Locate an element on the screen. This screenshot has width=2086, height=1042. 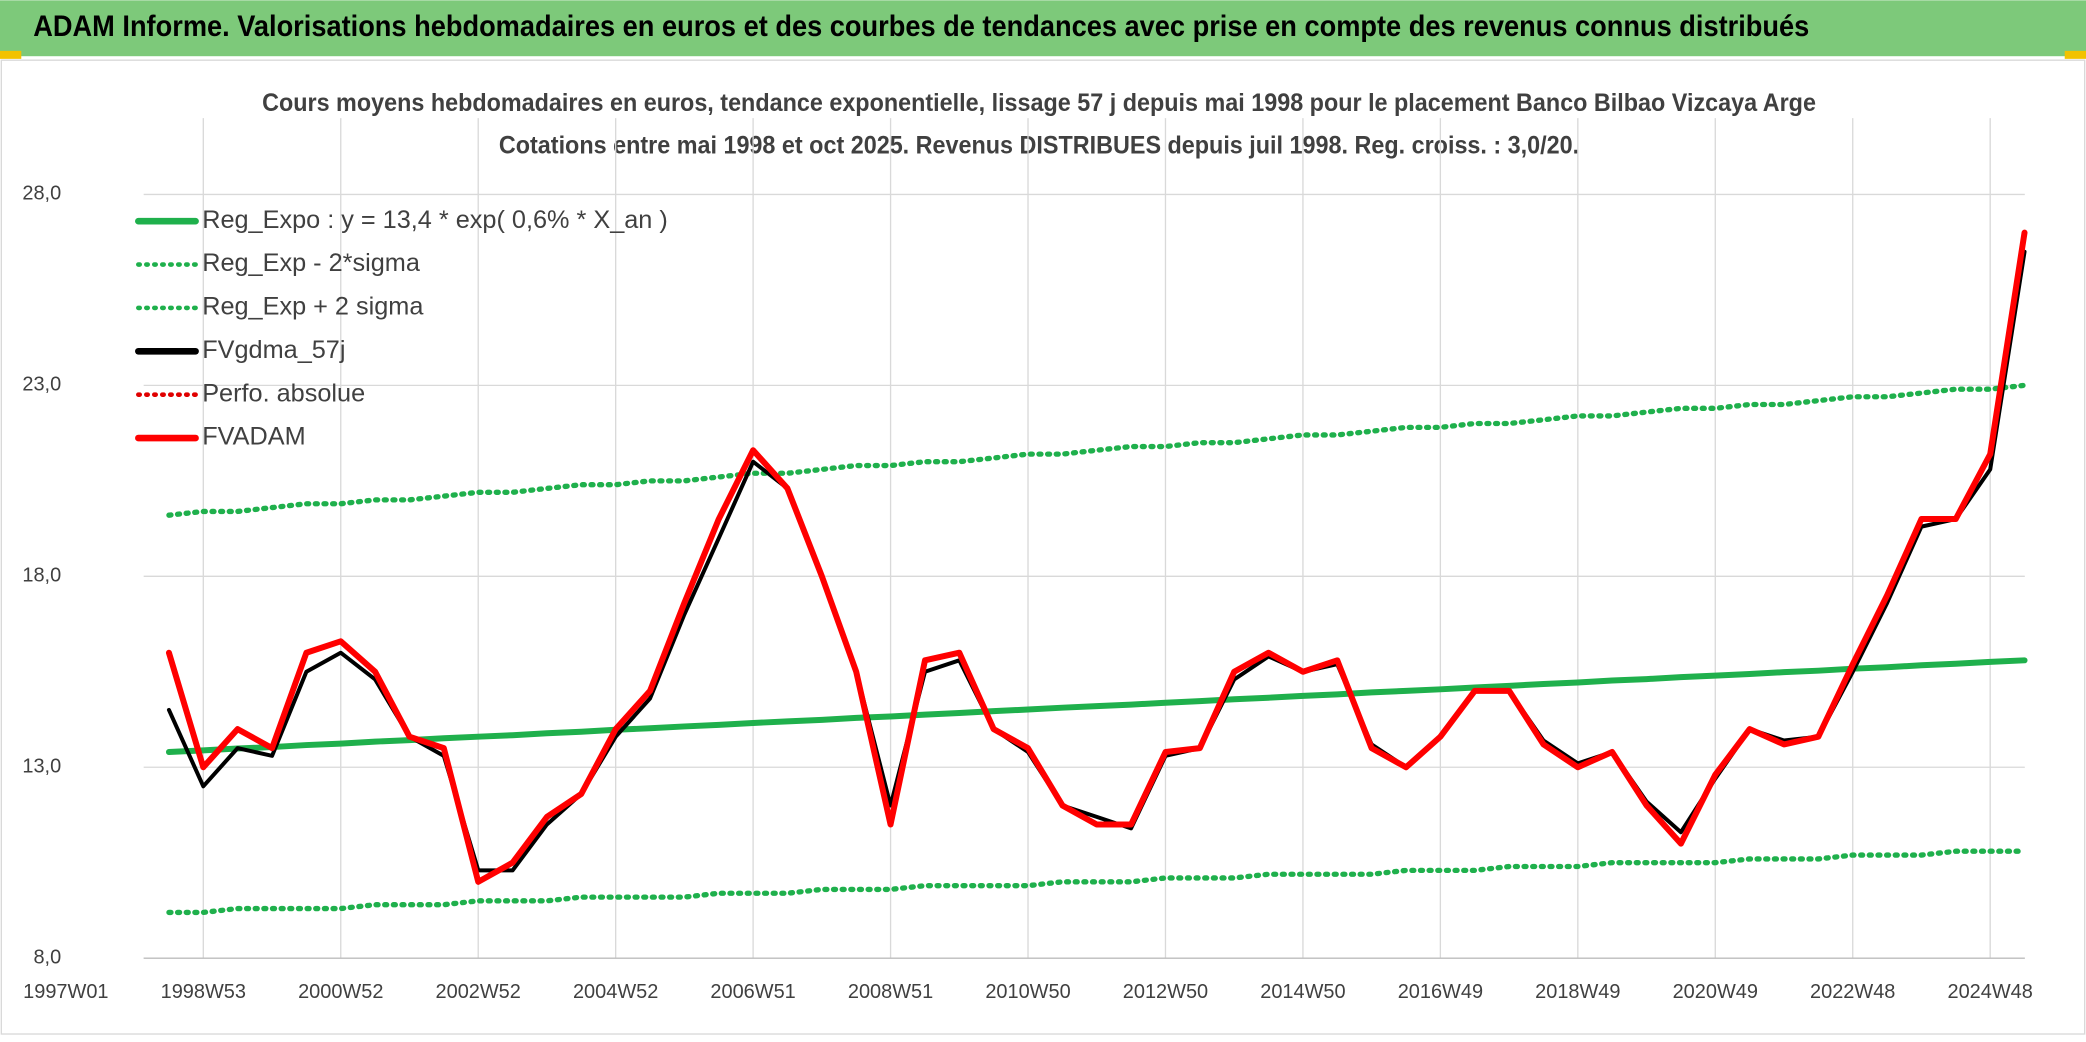
header-banner is located at coordinates (1043, 28).